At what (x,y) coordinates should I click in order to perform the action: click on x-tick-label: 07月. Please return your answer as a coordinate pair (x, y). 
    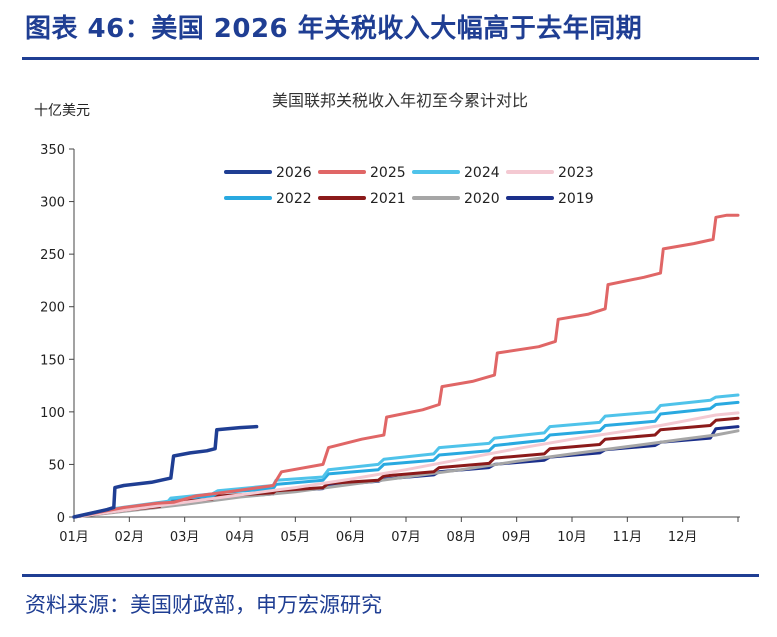
    Looking at the image, I should click on (406, 537).